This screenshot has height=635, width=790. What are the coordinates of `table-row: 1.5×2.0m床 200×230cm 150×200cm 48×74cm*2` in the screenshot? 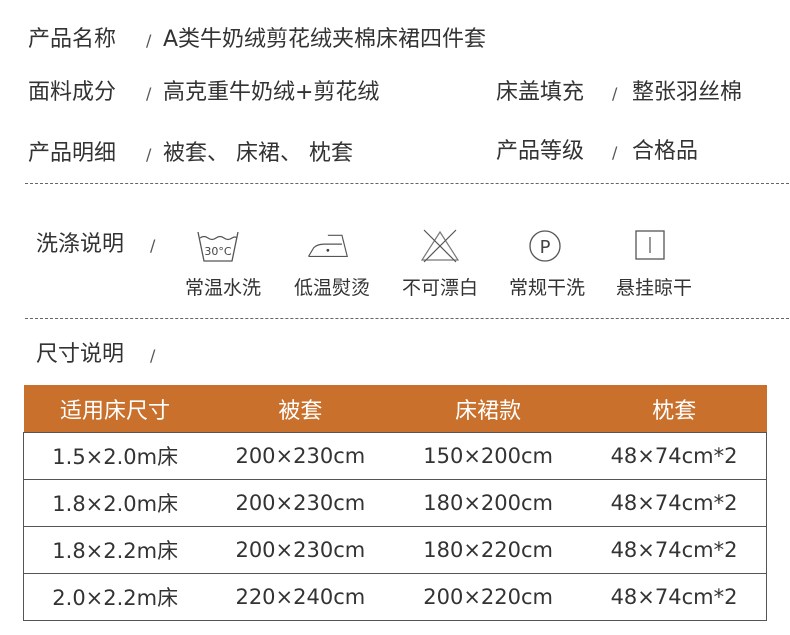 It's located at (395, 456).